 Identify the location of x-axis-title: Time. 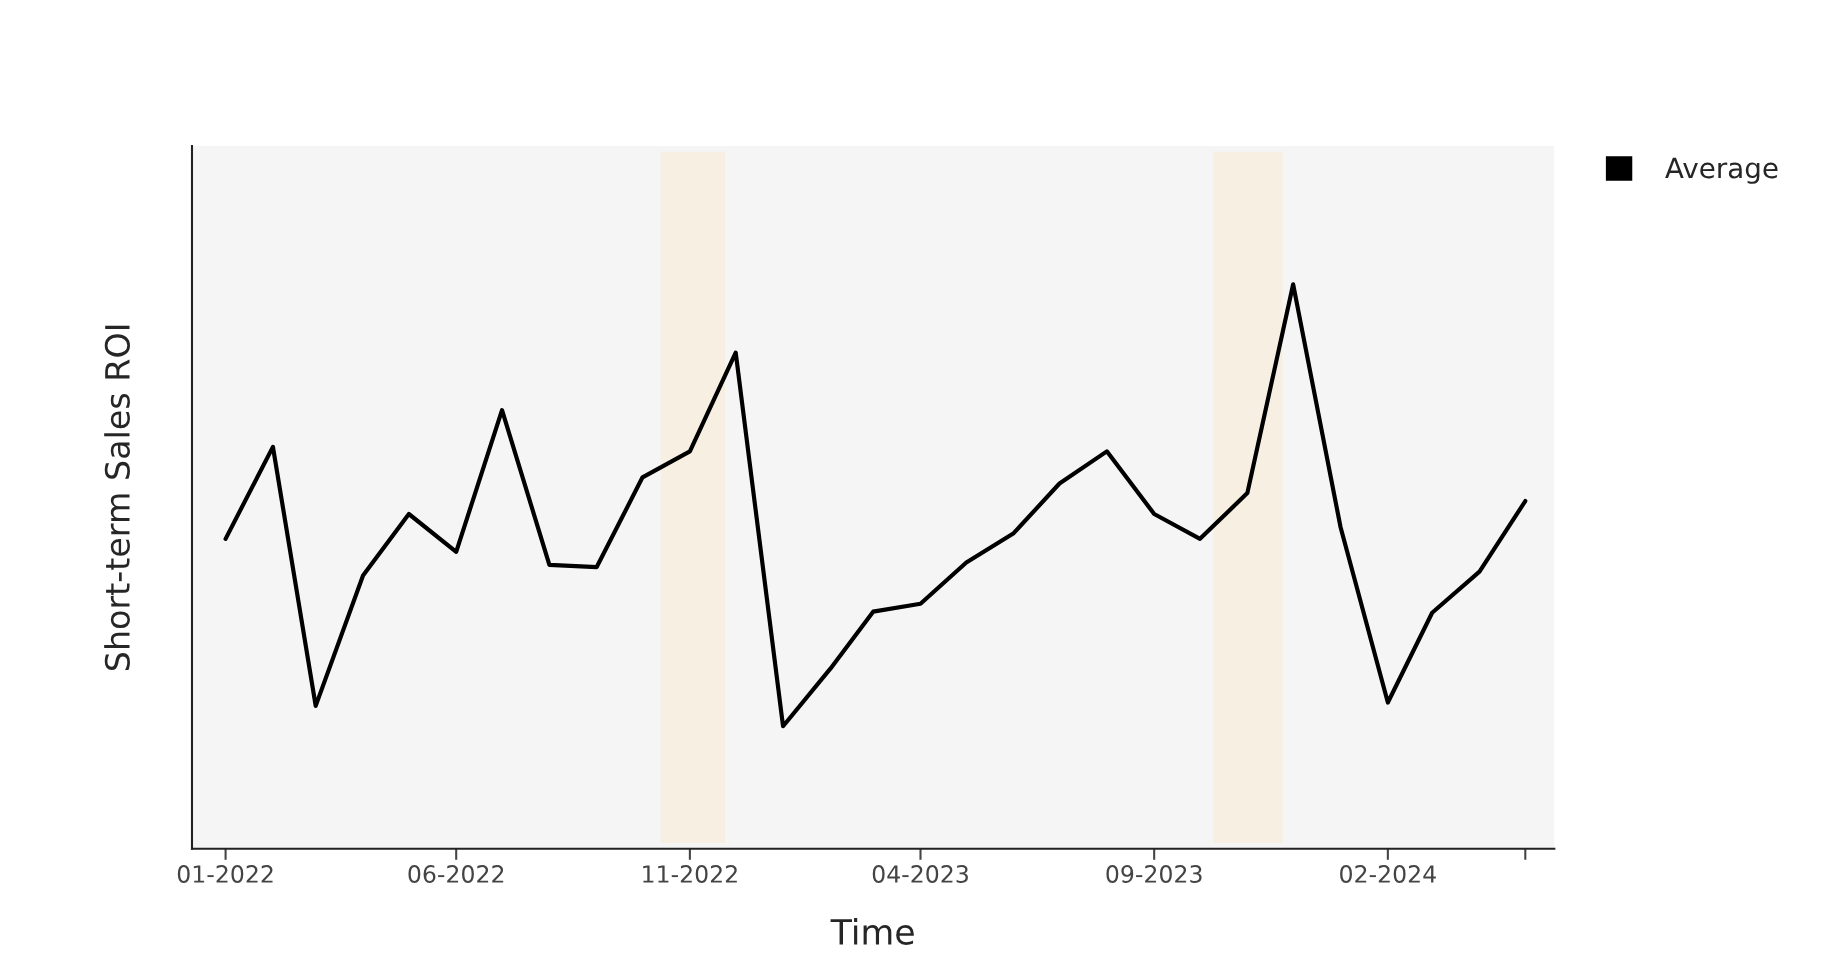
(872, 931).